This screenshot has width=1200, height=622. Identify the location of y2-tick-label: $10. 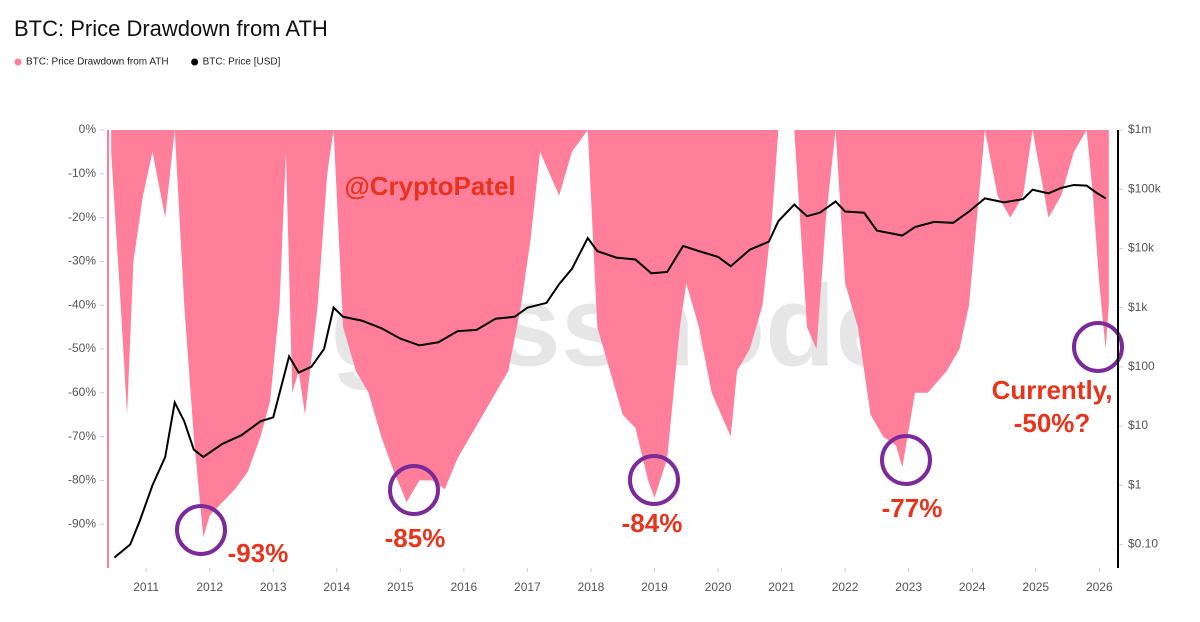
(1138, 425).